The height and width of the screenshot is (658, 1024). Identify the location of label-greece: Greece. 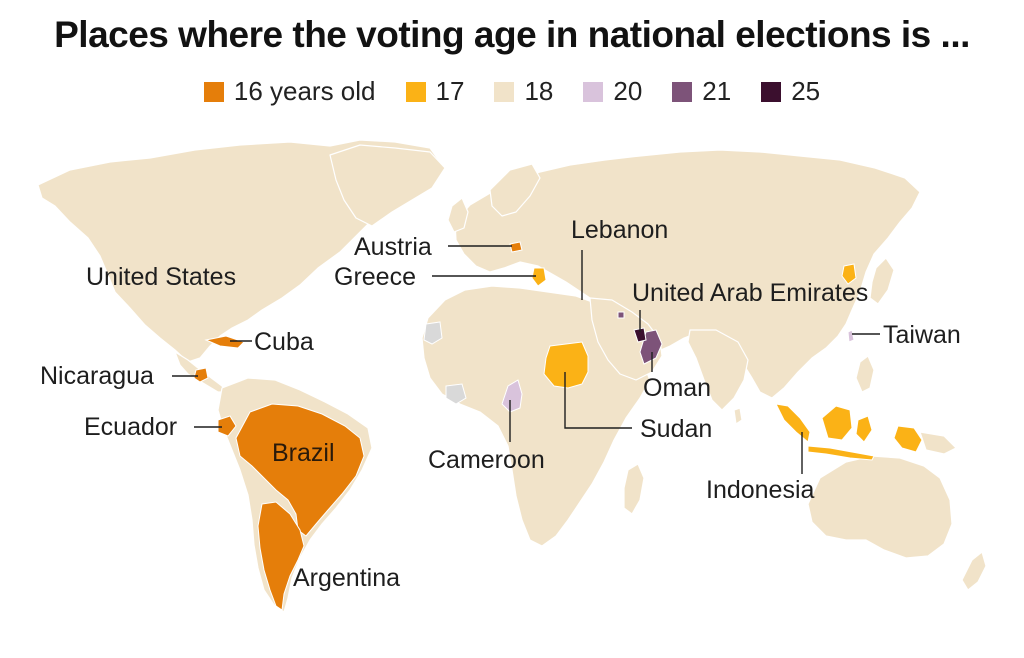
(375, 277).